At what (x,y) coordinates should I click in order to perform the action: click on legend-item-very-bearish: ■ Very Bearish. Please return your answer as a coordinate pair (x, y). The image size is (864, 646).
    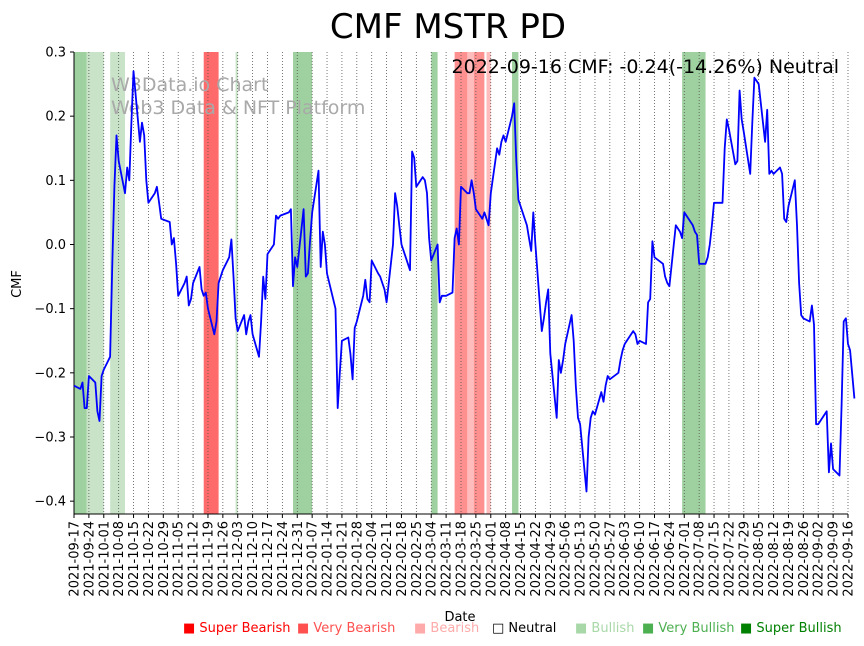
    Looking at the image, I should click on (346, 628).